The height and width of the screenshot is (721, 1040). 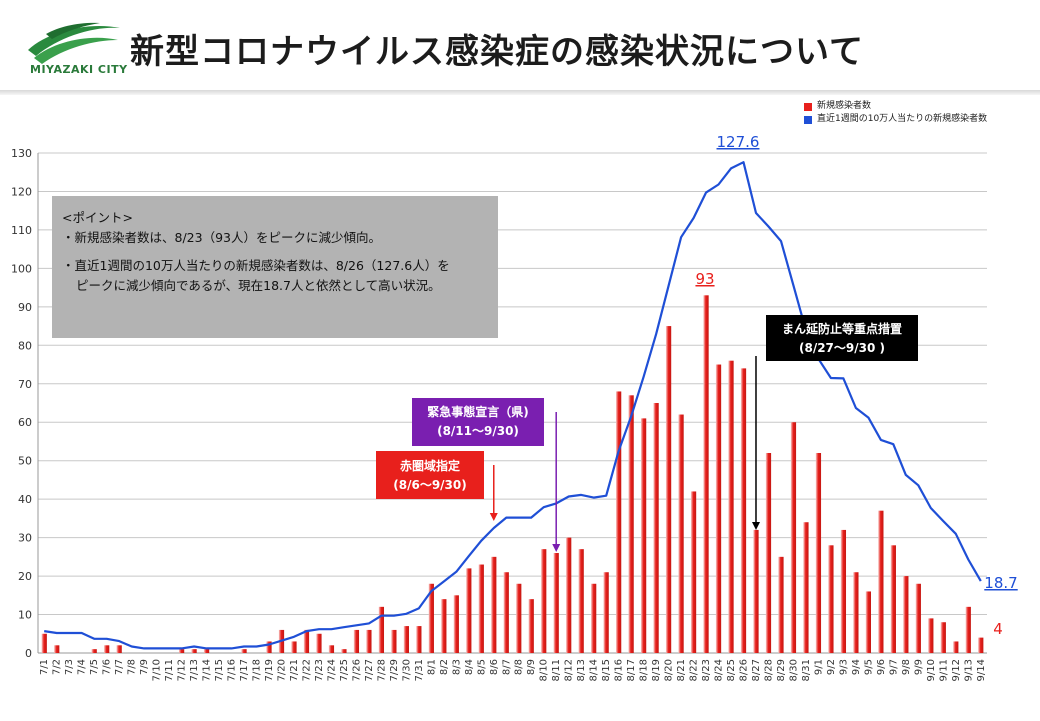 What do you see at coordinates (25, 384) in the screenshot?
I see `y-tick-label: 70` at bounding box center [25, 384].